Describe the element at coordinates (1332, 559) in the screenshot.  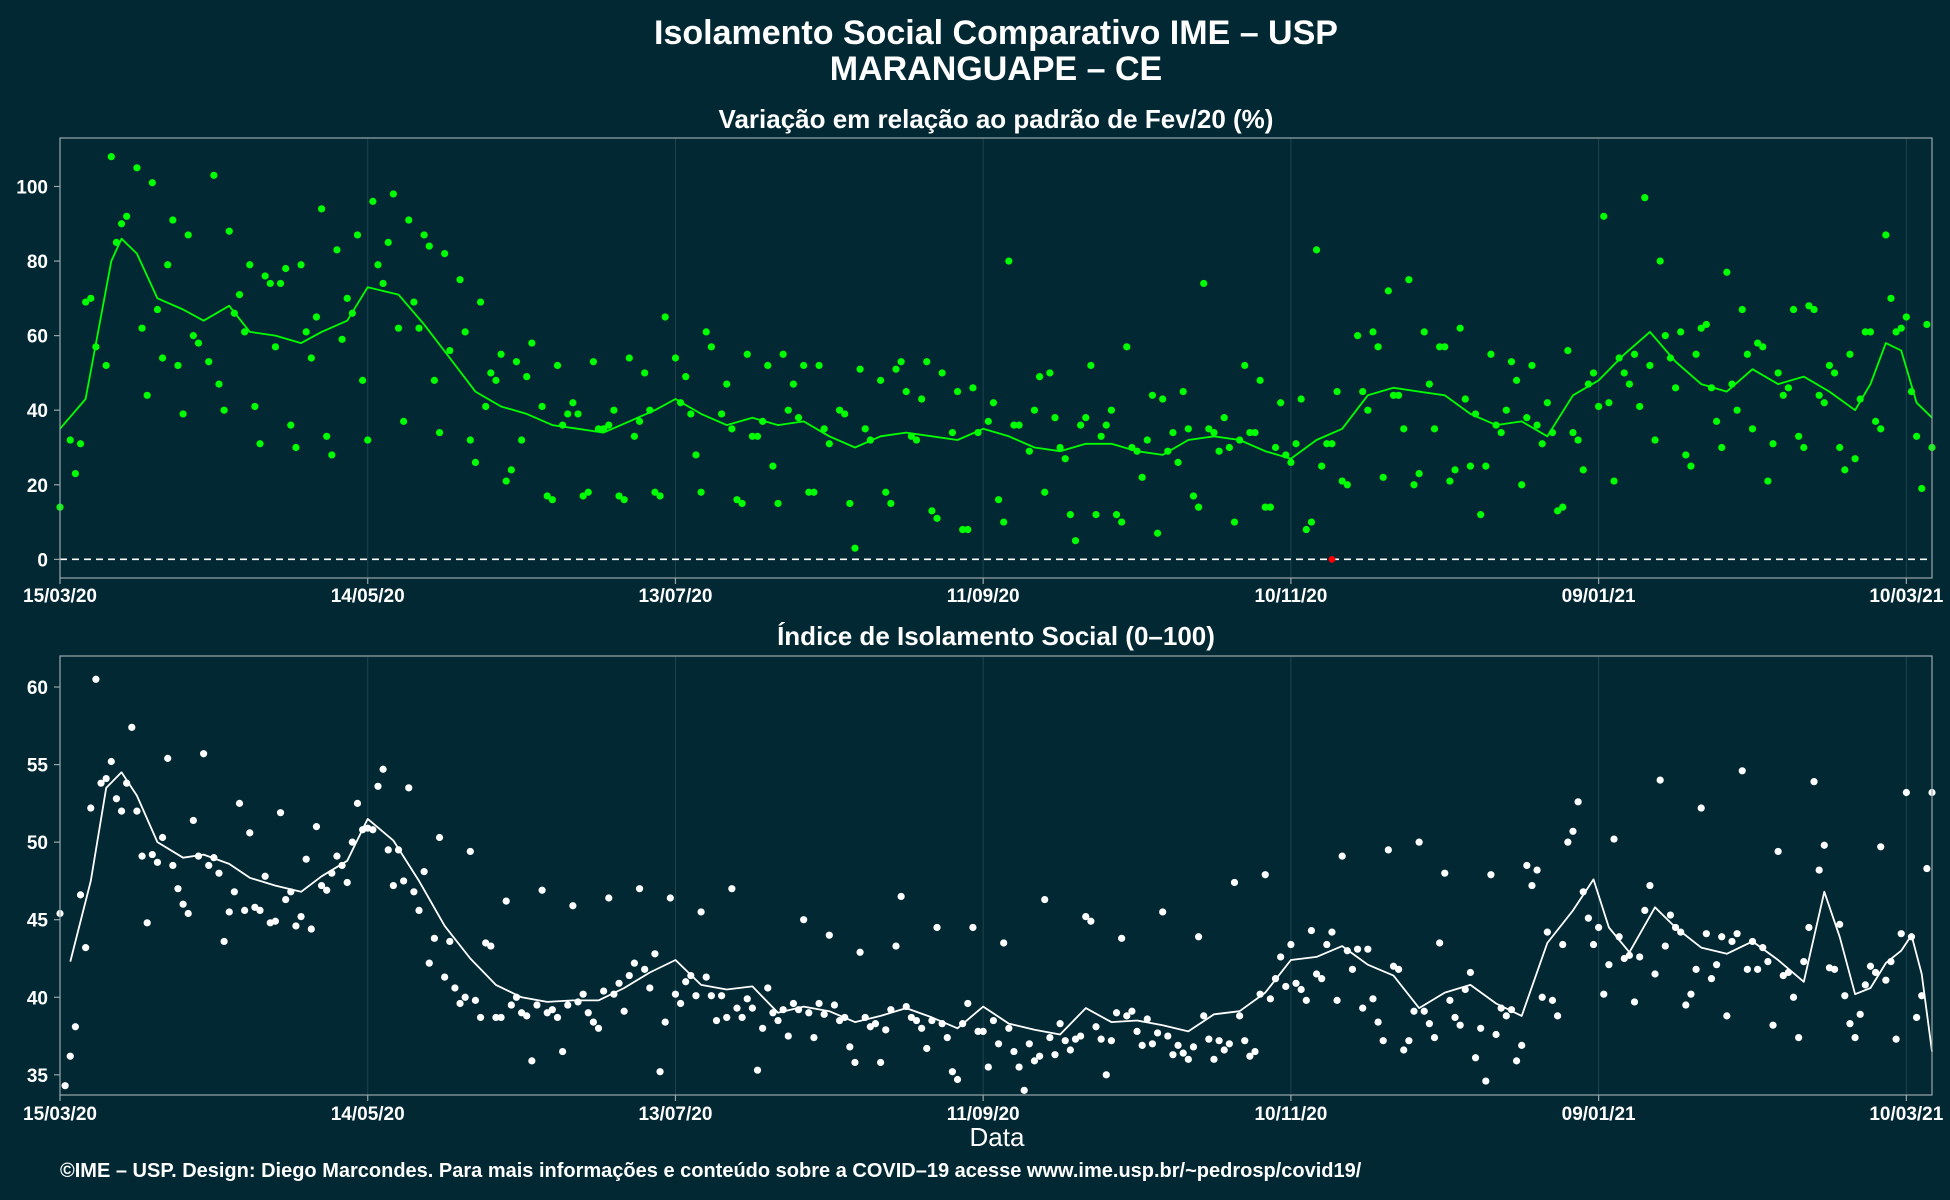
I see `zero-marker-point` at that location.